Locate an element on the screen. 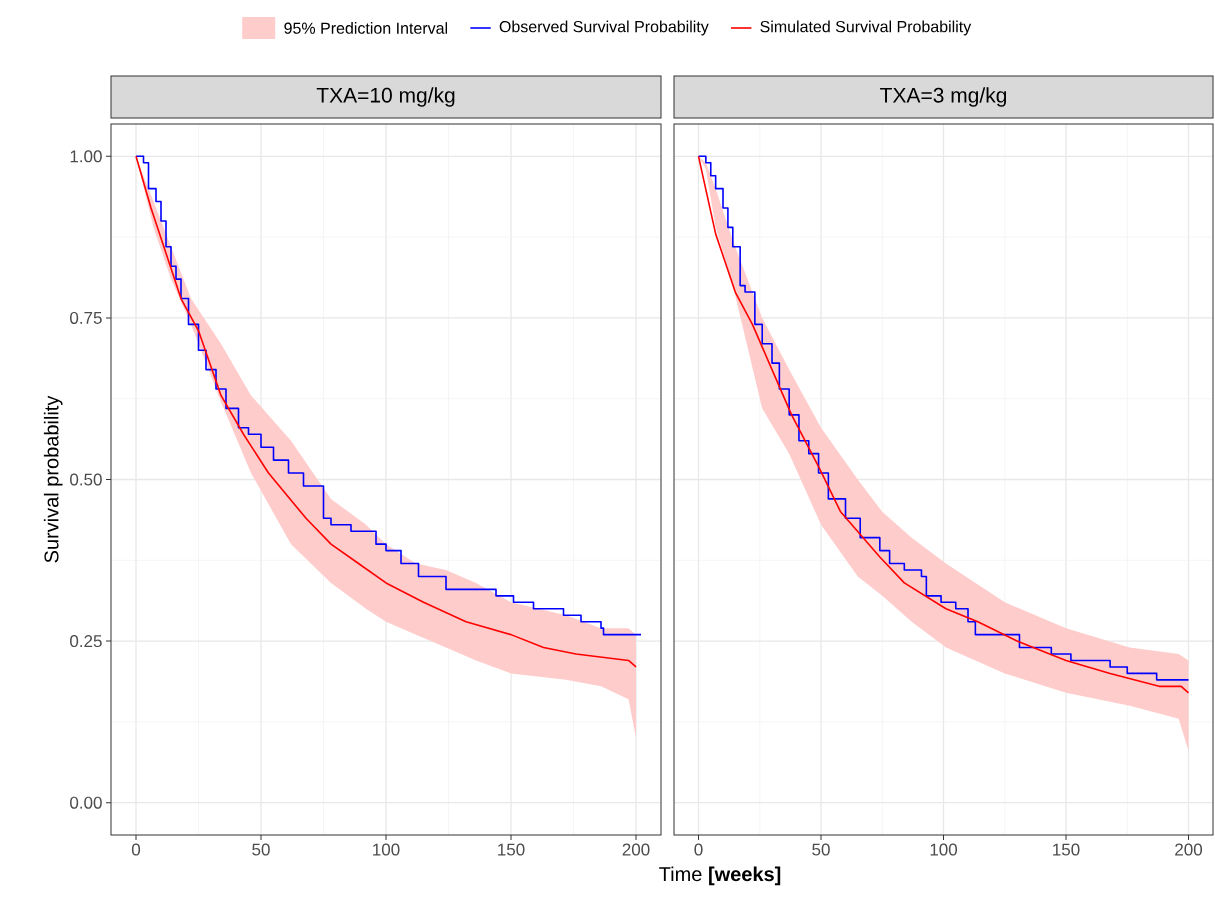  y-tick-label: 0.50 is located at coordinates (86, 479).